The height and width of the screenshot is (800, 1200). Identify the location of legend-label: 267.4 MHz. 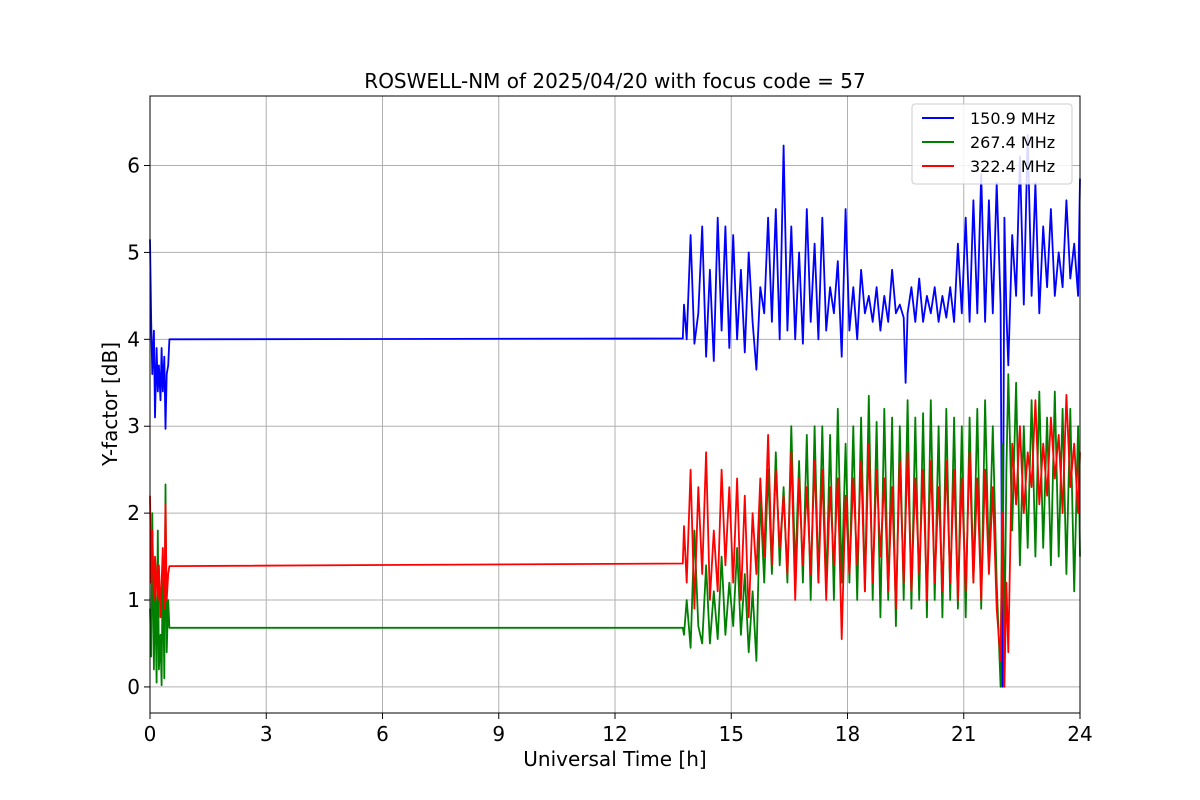
(1012, 142).